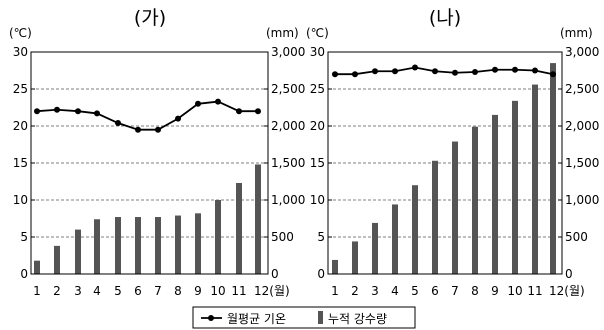 This screenshot has width=604, height=330. Describe the element at coordinates (288, 200) in the screenshot. I see `right-tick-label: 1,000` at that location.